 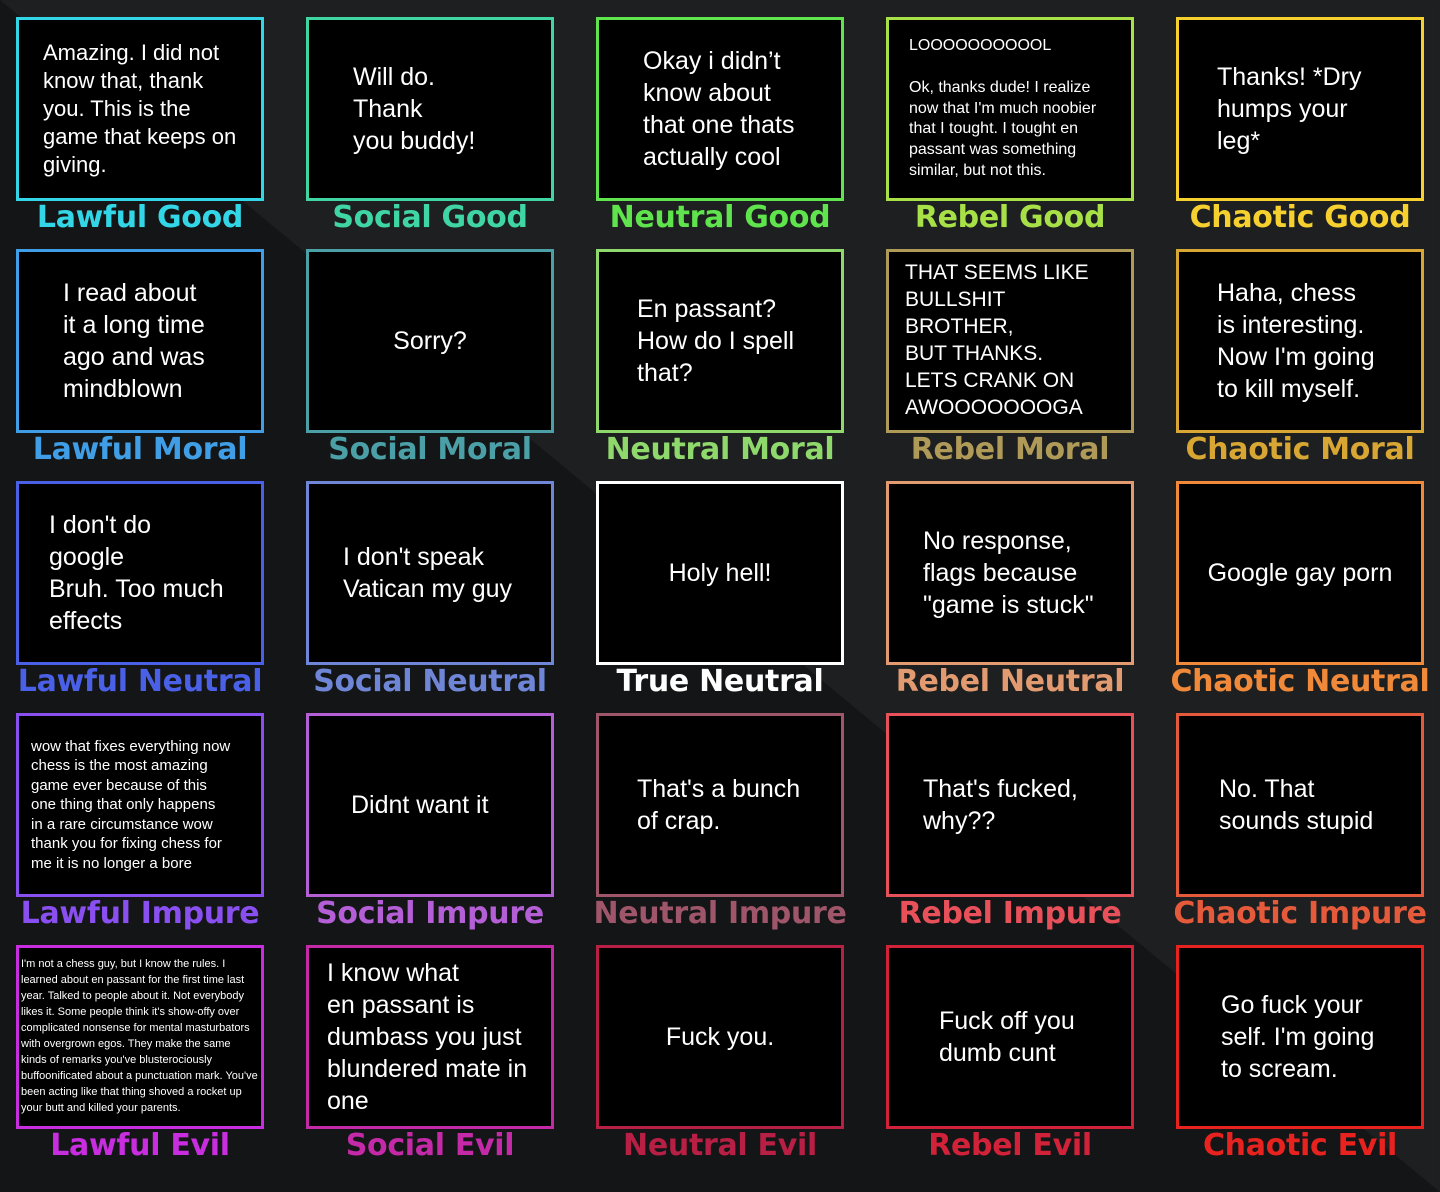 What do you see at coordinates (1300, 913) in the screenshot?
I see `alignment-label: Chaotic Impure` at bounding box center [1300, 913].